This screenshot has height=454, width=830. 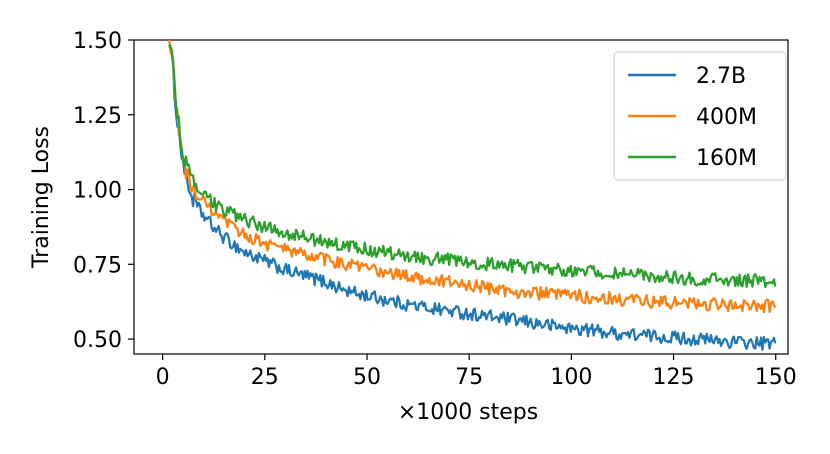 What do you see at coordinates (726, 158) in the screenshot?
I see `legend-label-160m: 160M` at bounding box center [726, 158].